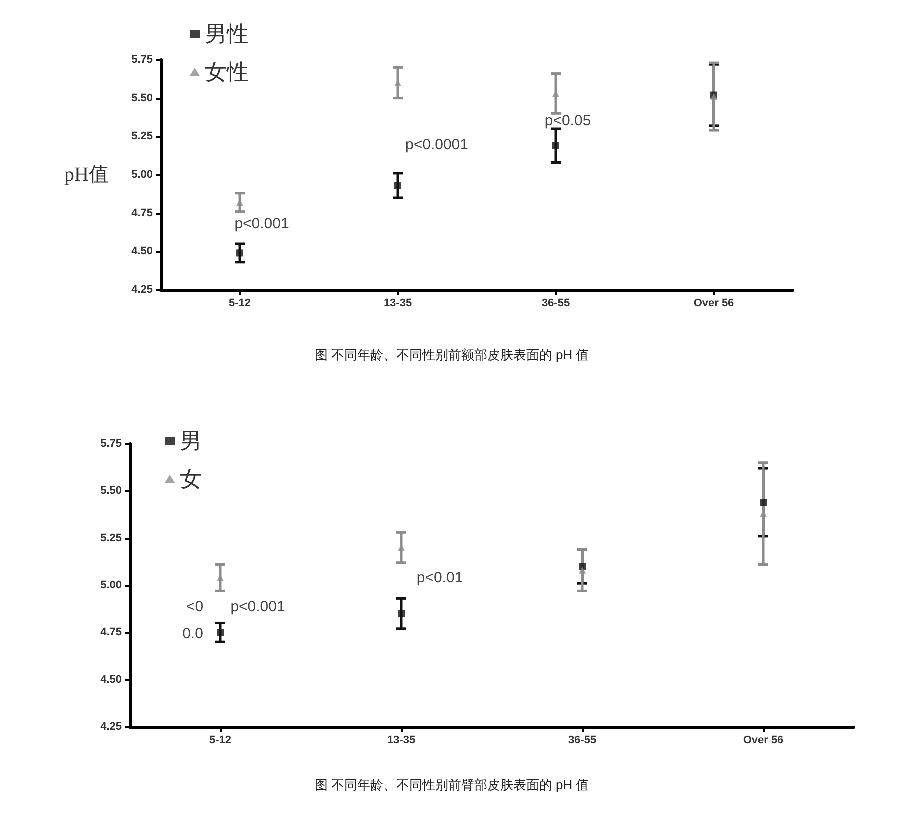 The image size is (905, 814). I want to click on annotation: 0.0, so click(193, 634).